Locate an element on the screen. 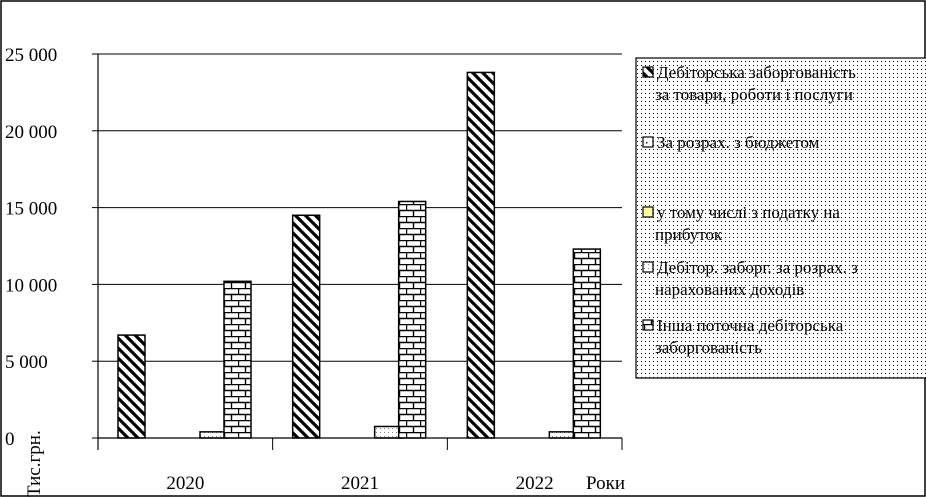 The height and width of the screenshot is (497, 926). legend-label: прибуток is located at coordinates (689, 234).